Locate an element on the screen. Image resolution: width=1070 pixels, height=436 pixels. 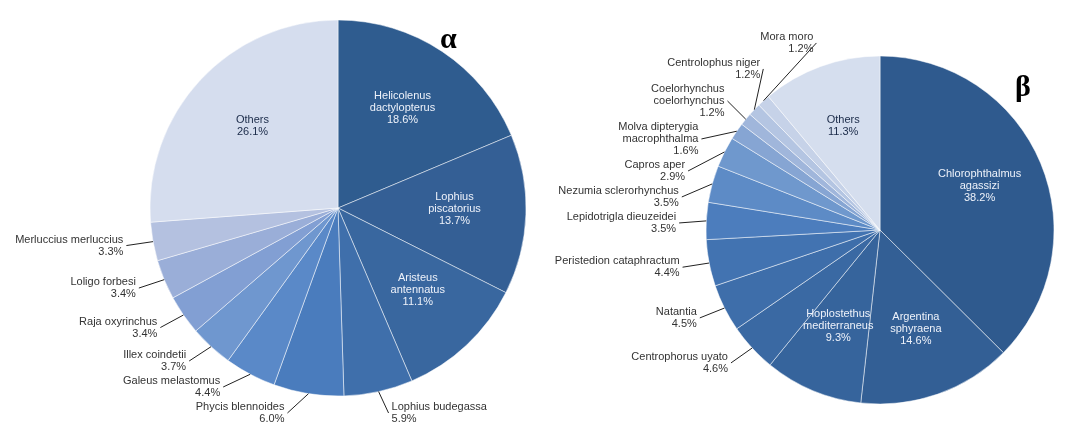
slice-label: Lepidotrigla dieuzeidei is located at coordinates (621, 215).